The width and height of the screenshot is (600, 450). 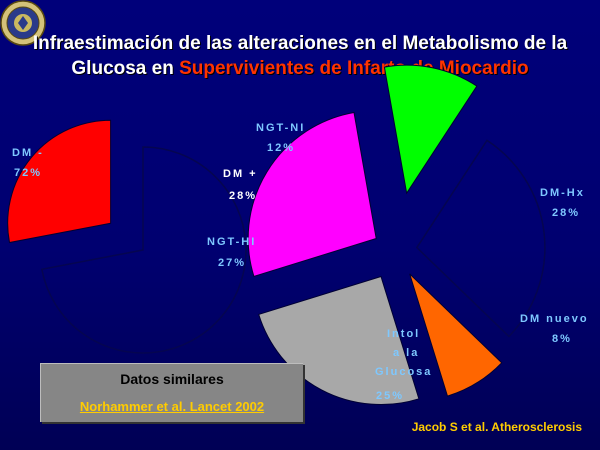 What do you see at coordinates (390, 396) in the screenshot?
I see `slice-label-value: 25%` at bounding box center [390, 396].